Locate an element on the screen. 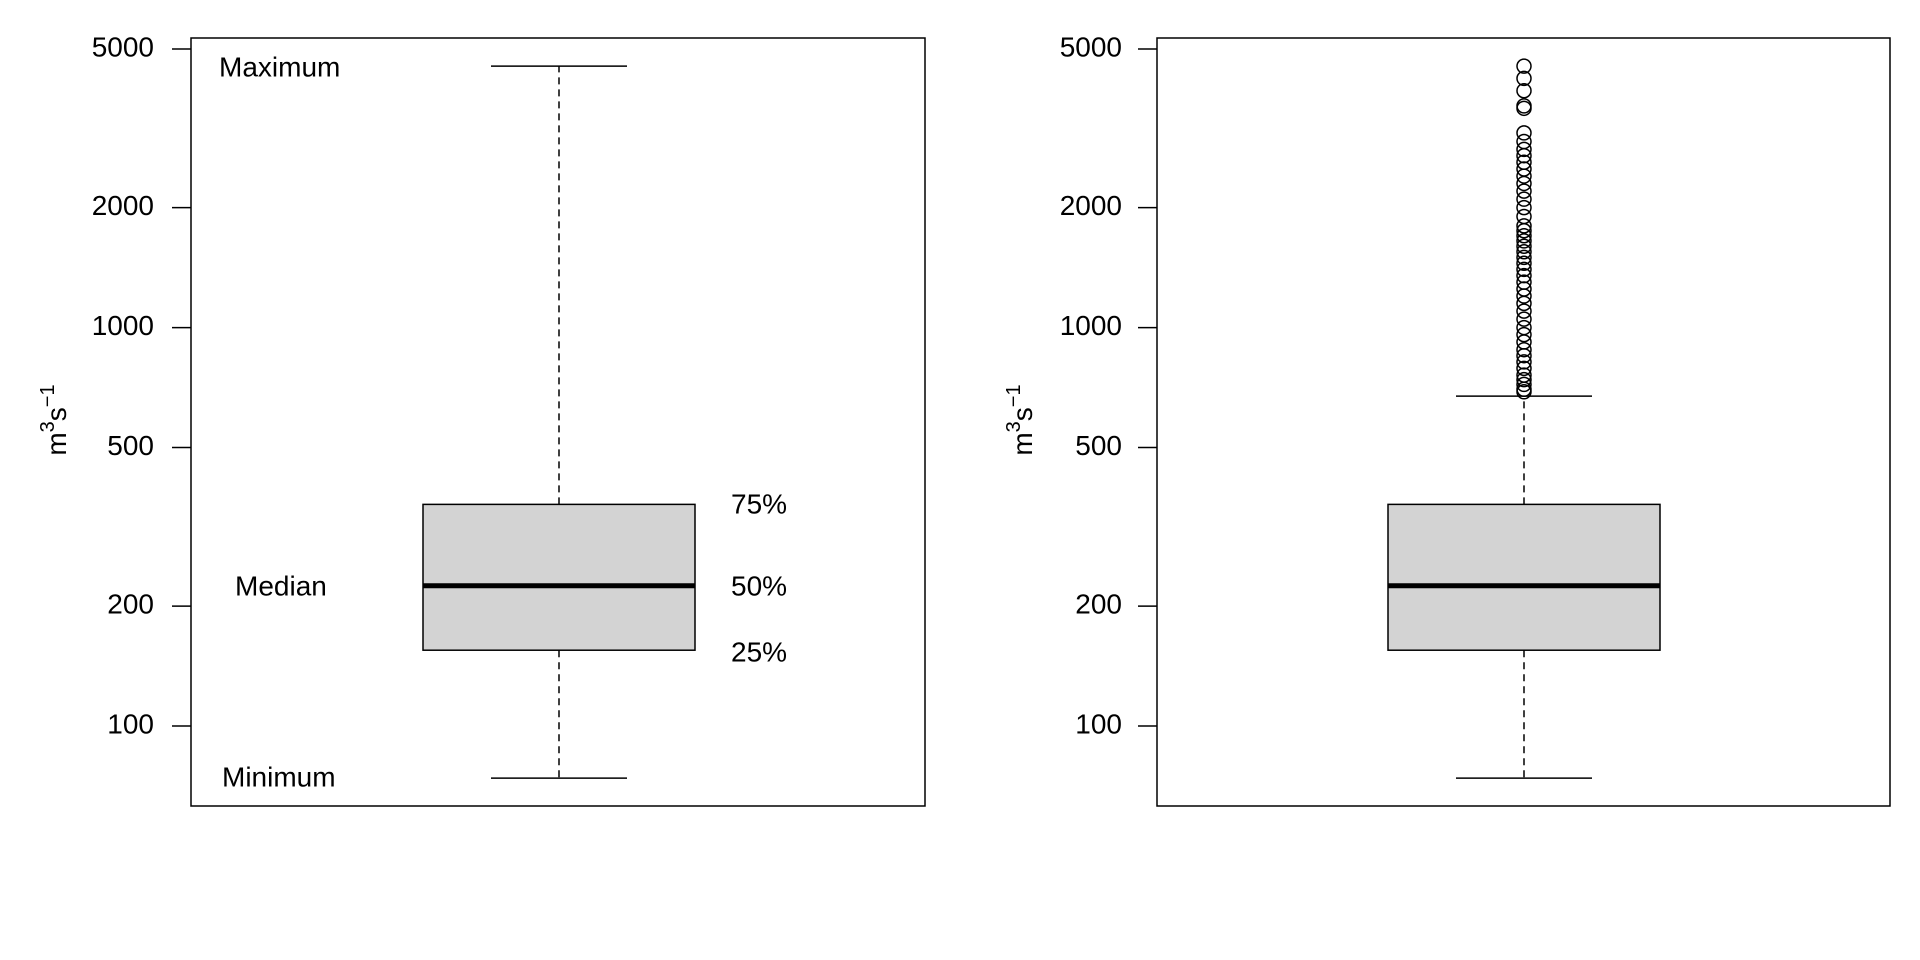 The height and width of the screenshot is (960, 1920). annotation: 50% is located at coordinates (759, 585).